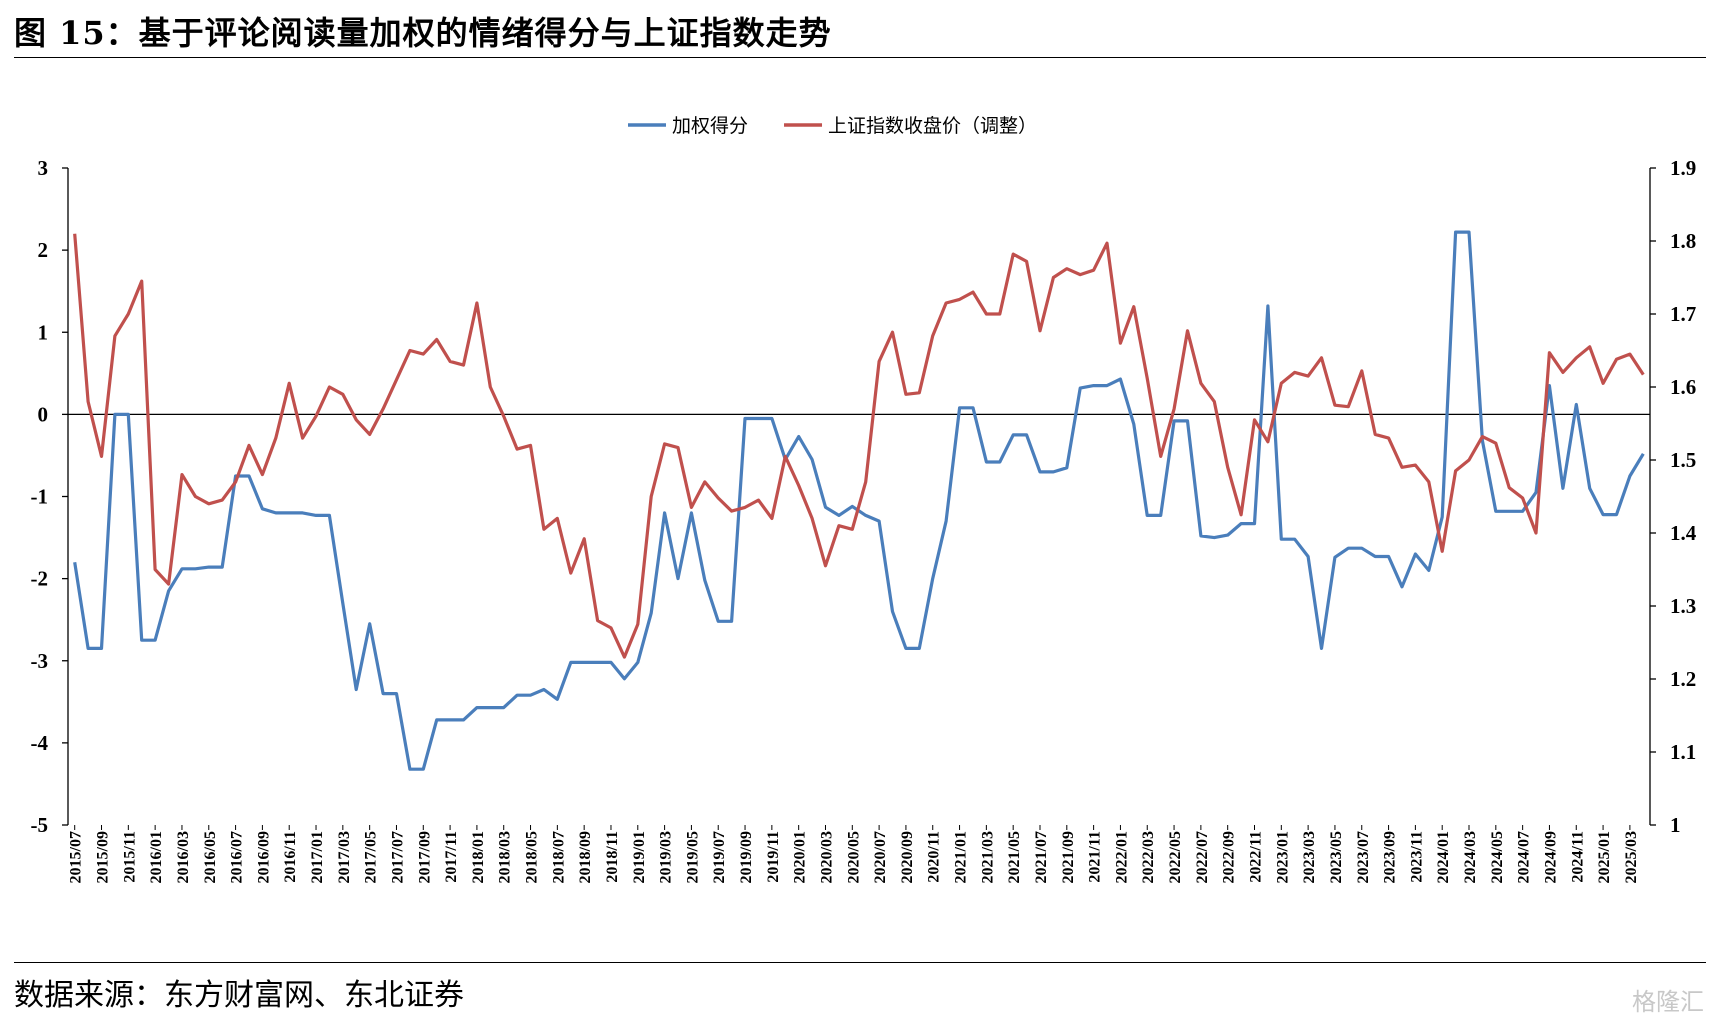 This screenshot has width=1718, height=1020. What do you see at coordinates (43, 332) in the screenshot?
I see `left-tick-label: 1` at bounding box center [43, 332].